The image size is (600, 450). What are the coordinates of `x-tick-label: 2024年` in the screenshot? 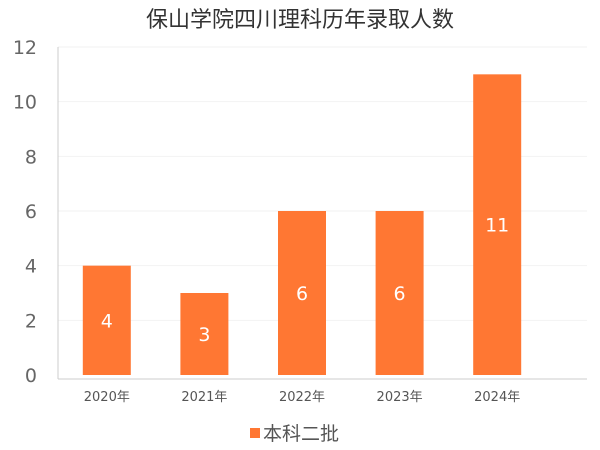 It's located at (497, 397).